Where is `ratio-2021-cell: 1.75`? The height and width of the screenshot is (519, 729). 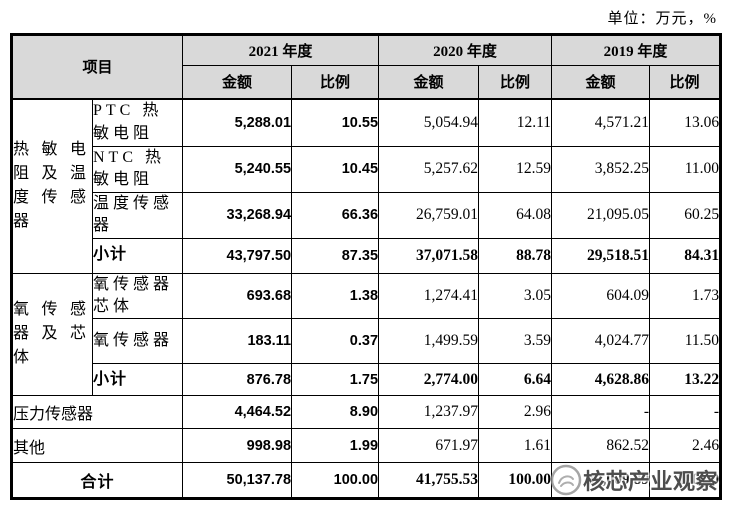 ratio-2021-cell: 1.75 is located at coordinates (335, 380).